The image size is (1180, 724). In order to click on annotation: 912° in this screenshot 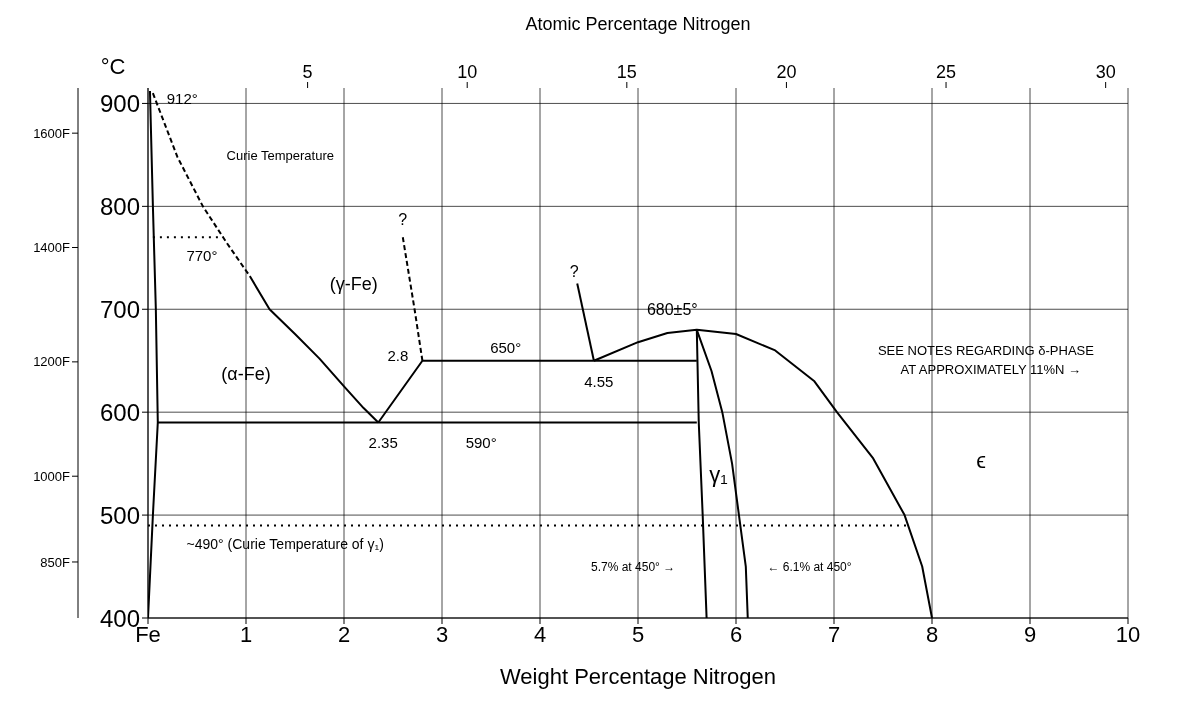, I will do `click(182, 98)`.